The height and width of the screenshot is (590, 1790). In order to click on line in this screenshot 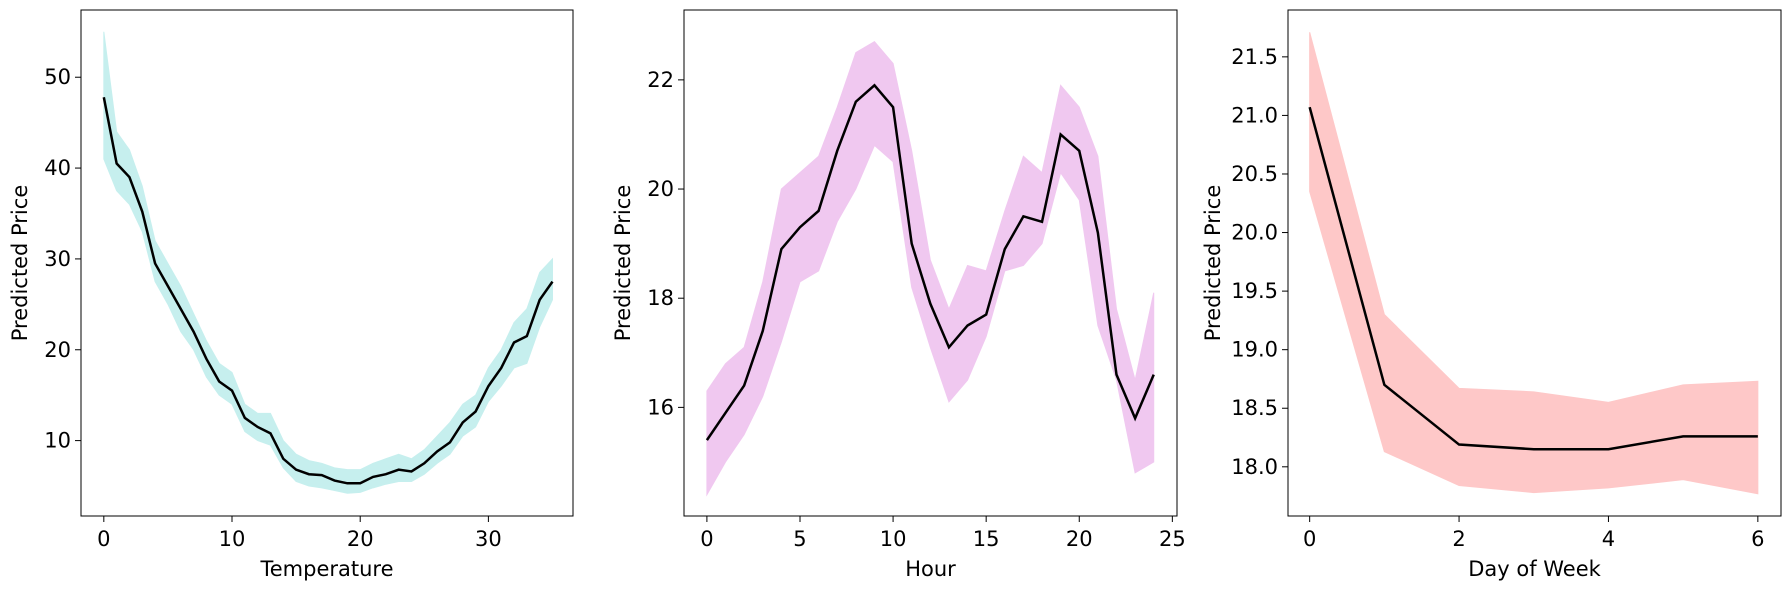, I will do `click(1533, 278)`.